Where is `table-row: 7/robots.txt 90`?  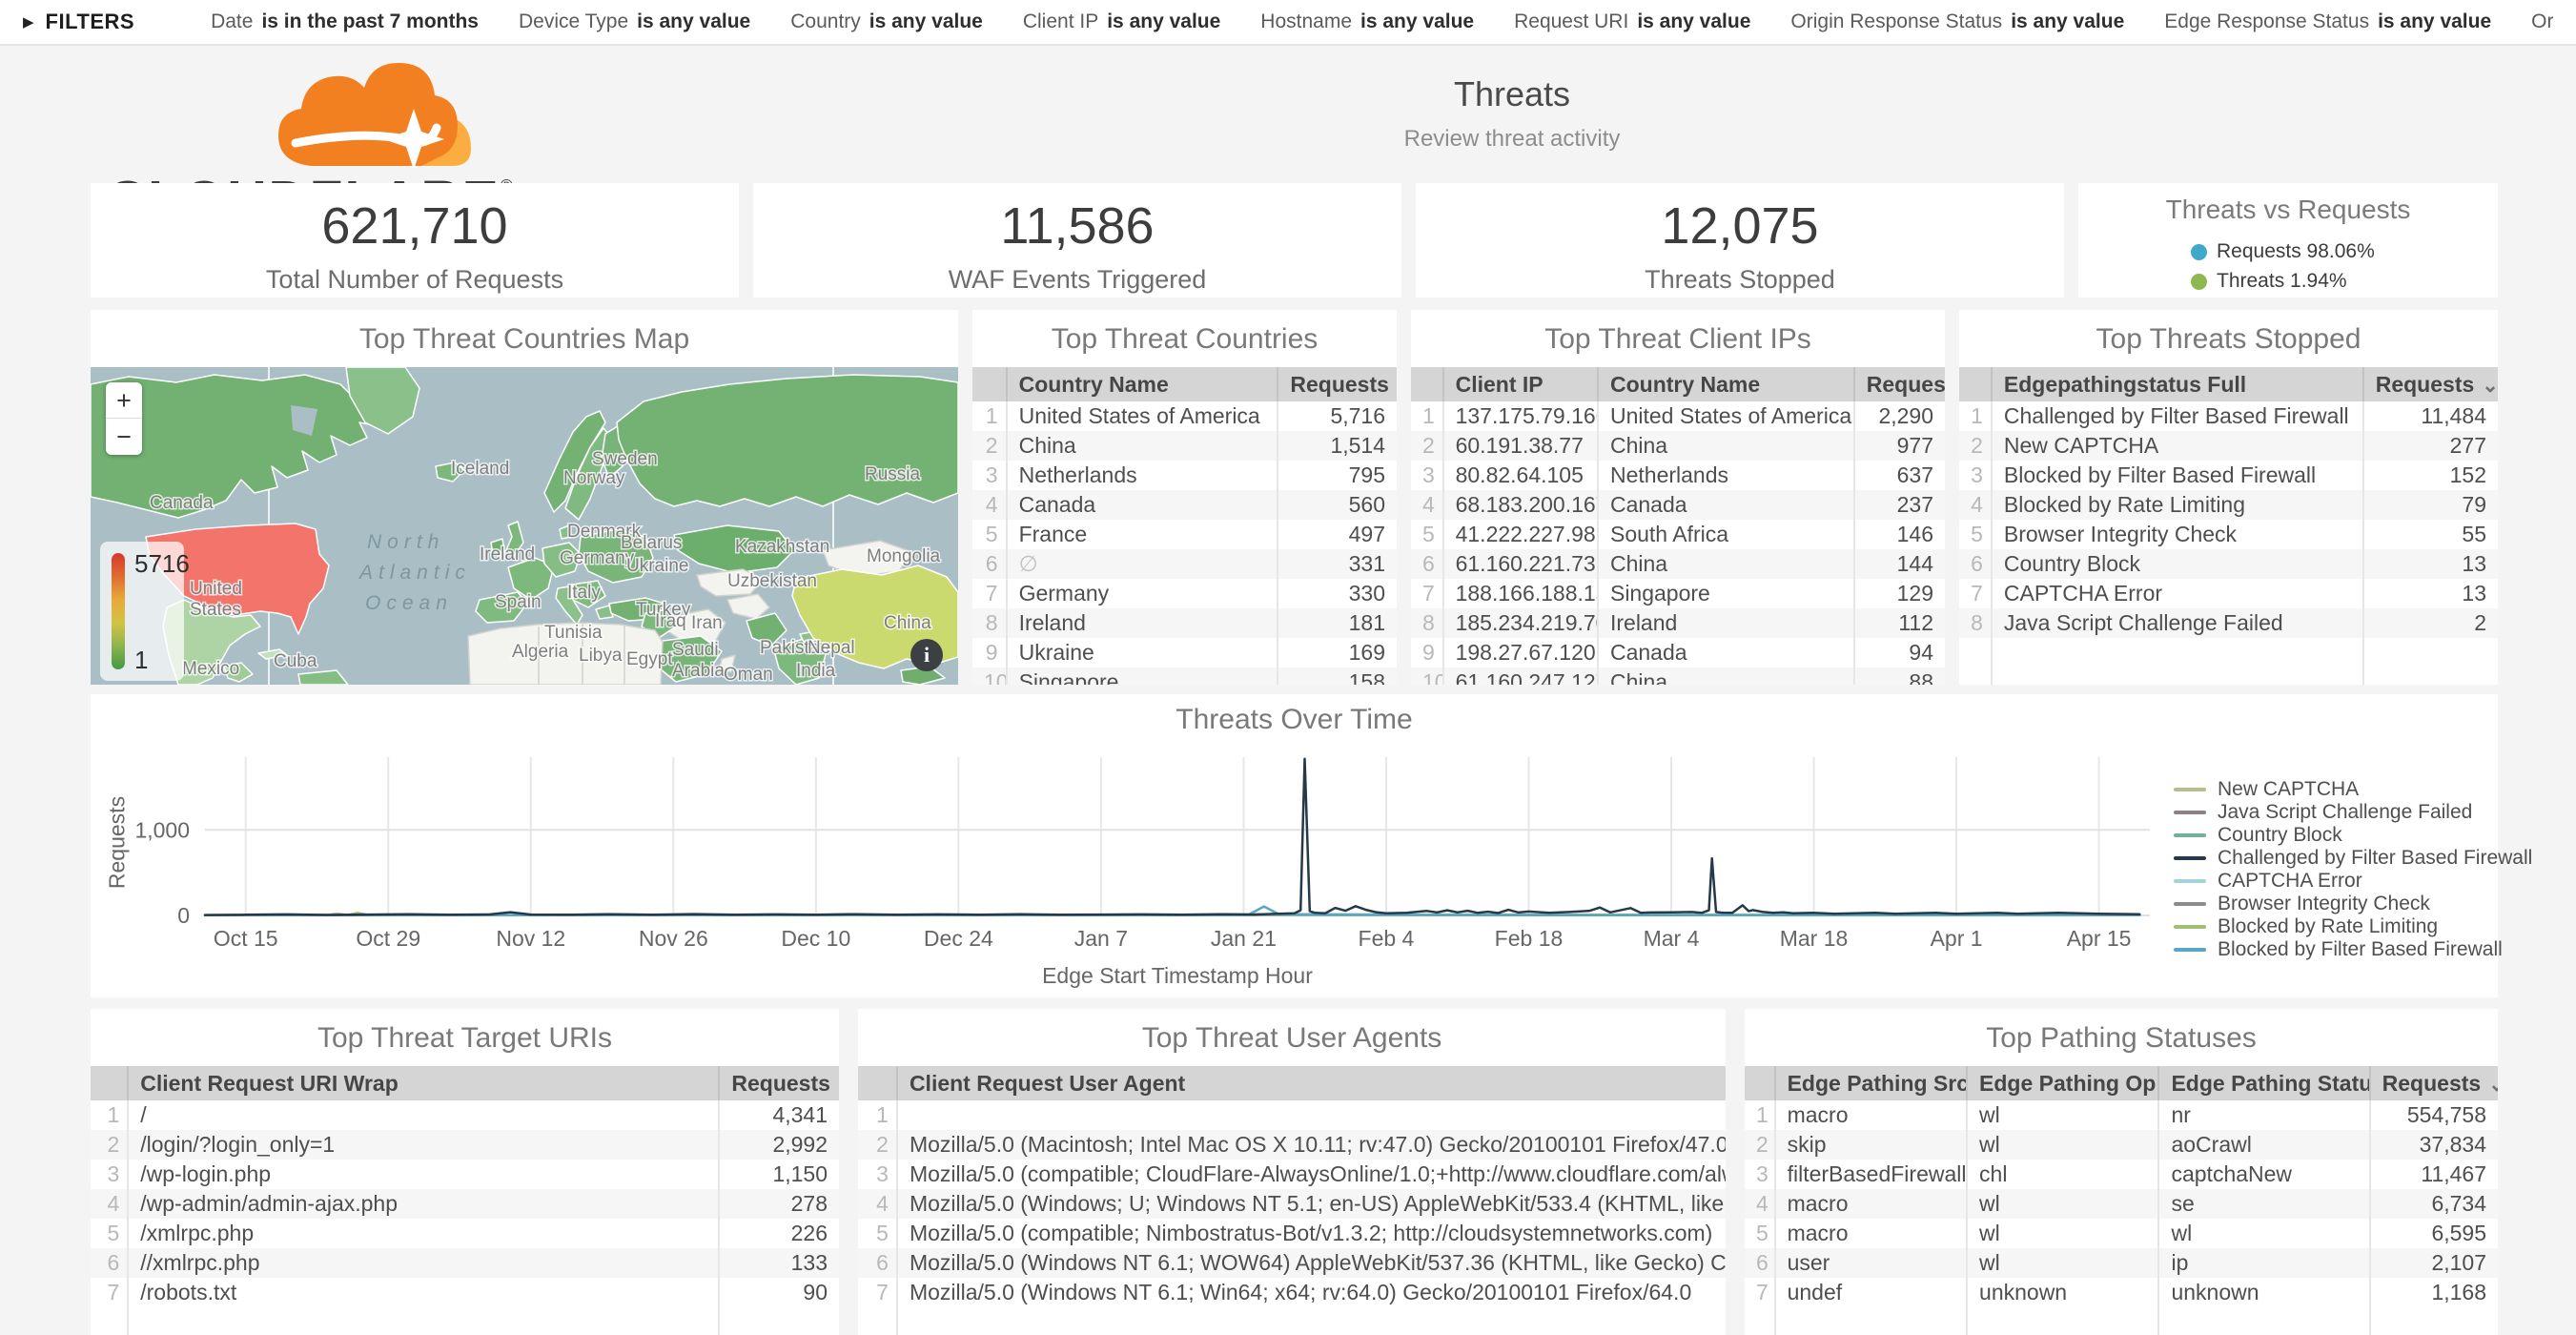
table-row: 7/robots.txt 90 is located at coordinates (465, 1292).